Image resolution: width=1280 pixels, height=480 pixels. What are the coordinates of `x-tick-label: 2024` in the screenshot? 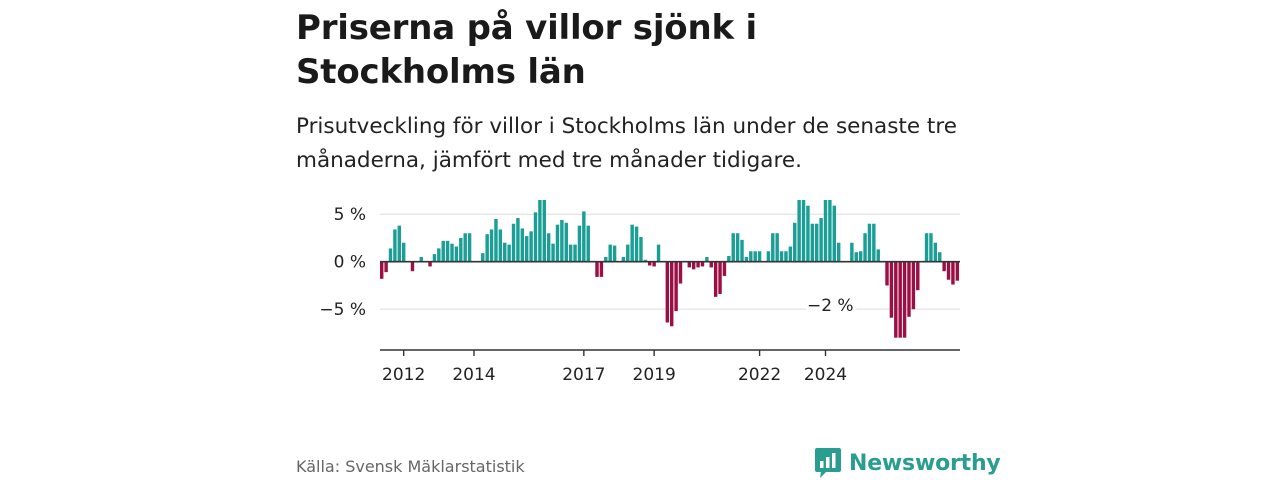 It's located at (825, 375).